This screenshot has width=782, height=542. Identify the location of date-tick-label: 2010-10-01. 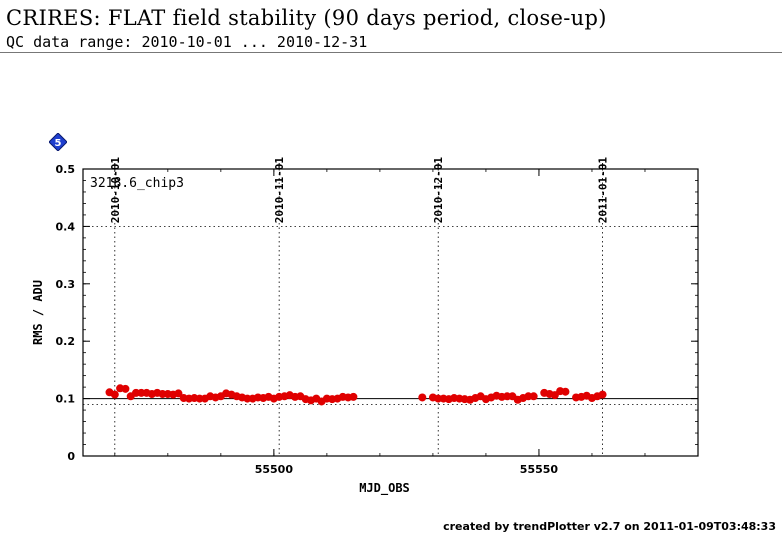
(115, 190).